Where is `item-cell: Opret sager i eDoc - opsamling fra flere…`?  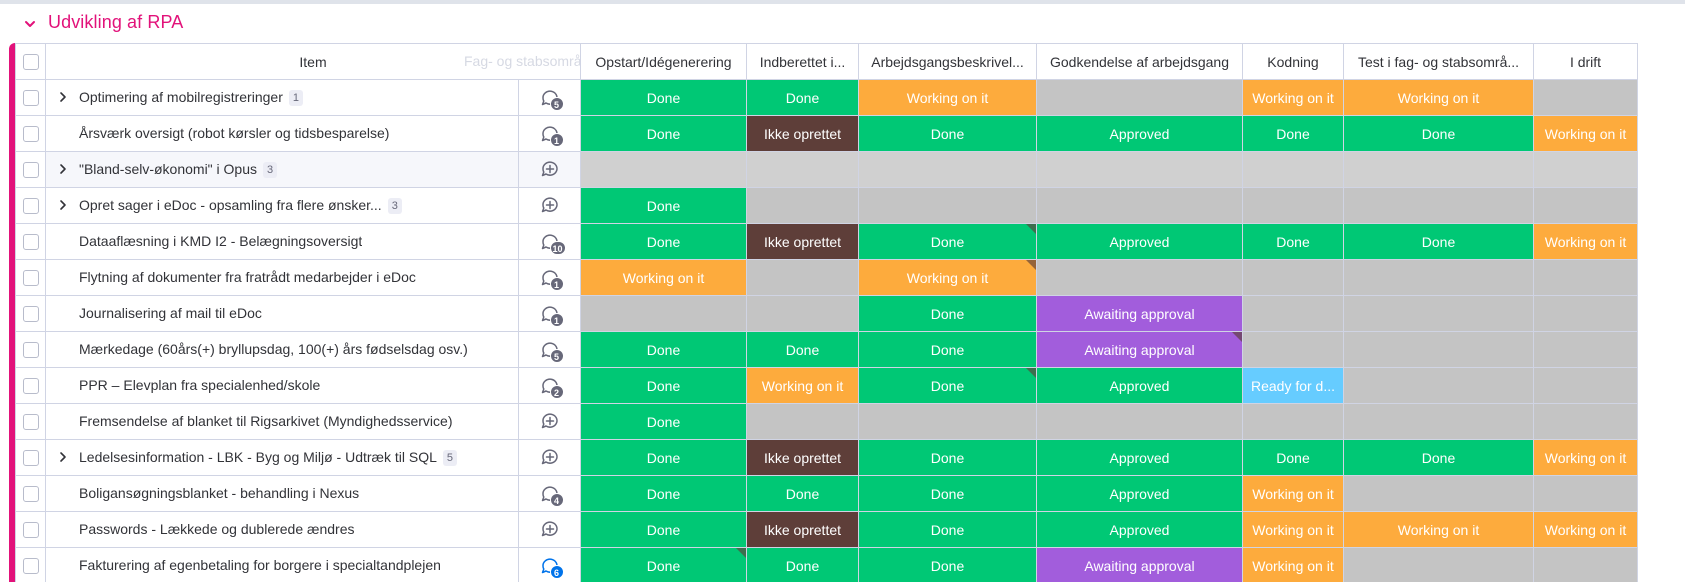 item-cell: Opret sager i eDoc - opsamling fra flere… is located at coordinates (282, 205).